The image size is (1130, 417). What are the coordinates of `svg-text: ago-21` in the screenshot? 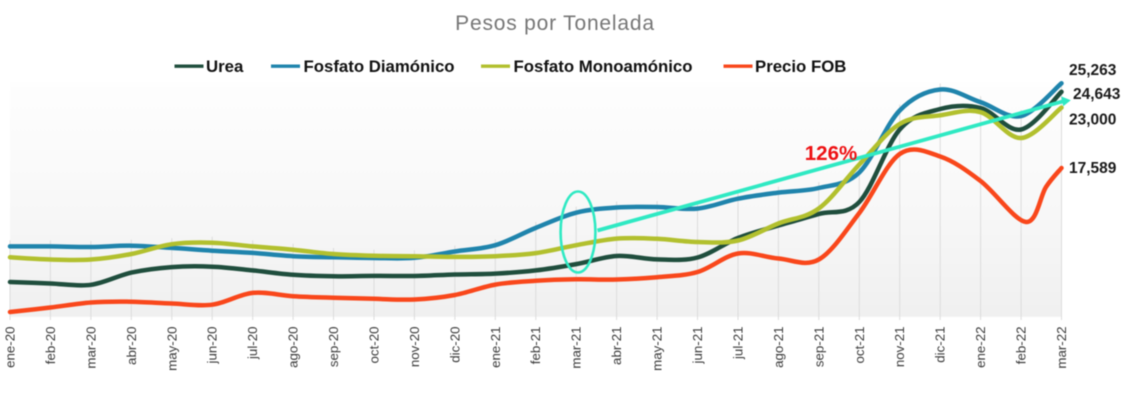 It's located at (778, 347).